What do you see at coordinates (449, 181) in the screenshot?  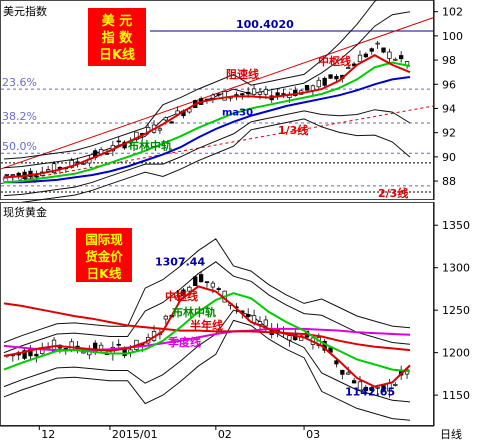 I see `upper-y-tick-label: 88` at bounding box center [449, 181].